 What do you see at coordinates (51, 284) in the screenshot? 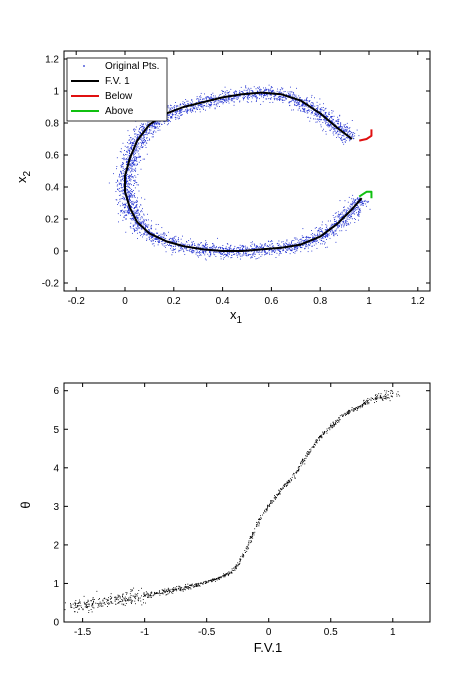
I see `y-tick-label: -0.2` at bounding box center [51, 284].